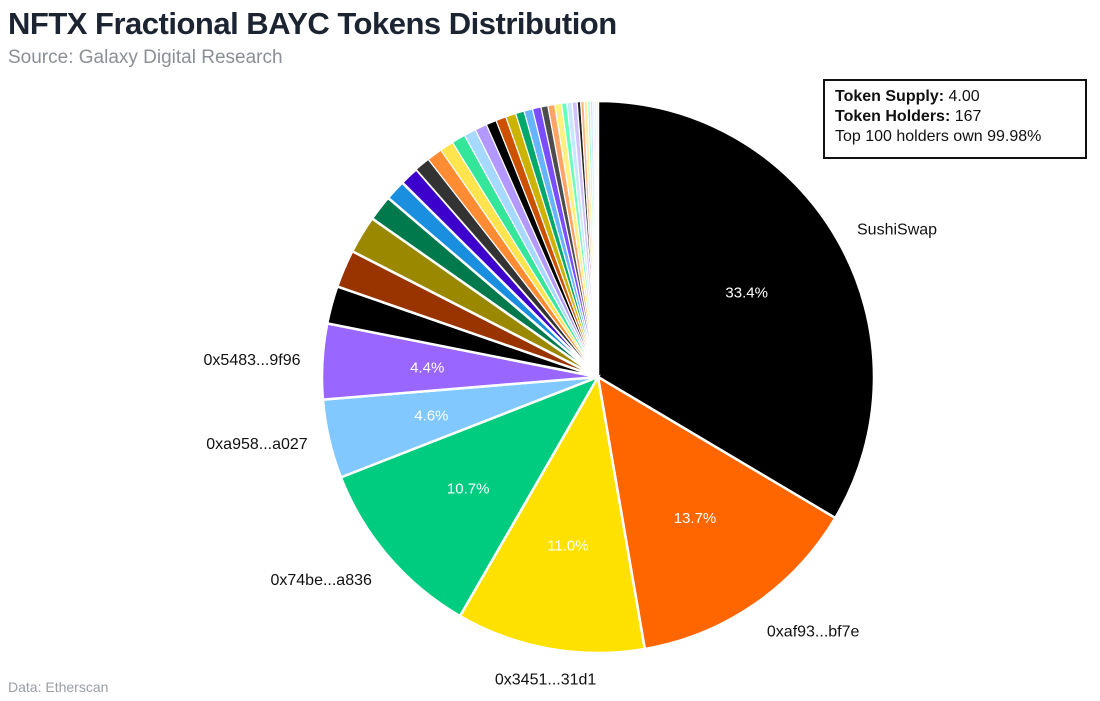 This screenshot has width=1100, height=701. I want to click on pie-value-label-2: 11.0%, so click(567, 546).